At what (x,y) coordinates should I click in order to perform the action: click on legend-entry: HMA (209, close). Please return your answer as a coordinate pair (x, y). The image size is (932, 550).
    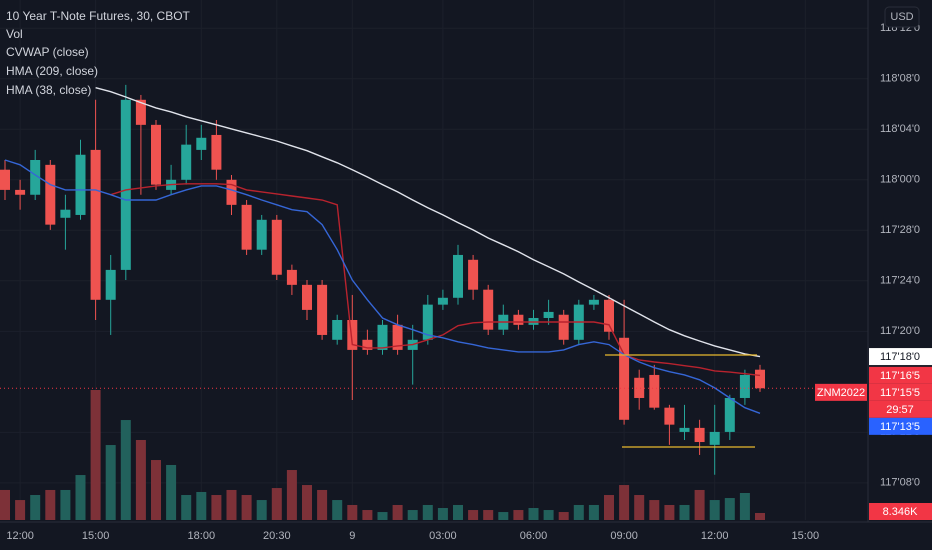
    Looking at the image, I should click on (52, 71).